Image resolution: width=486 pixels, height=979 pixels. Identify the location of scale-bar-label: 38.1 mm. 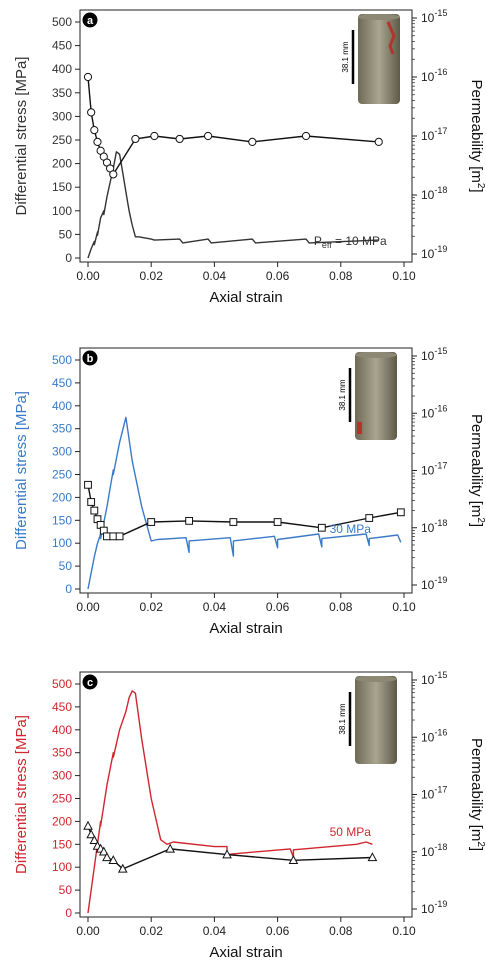
(342, 718).